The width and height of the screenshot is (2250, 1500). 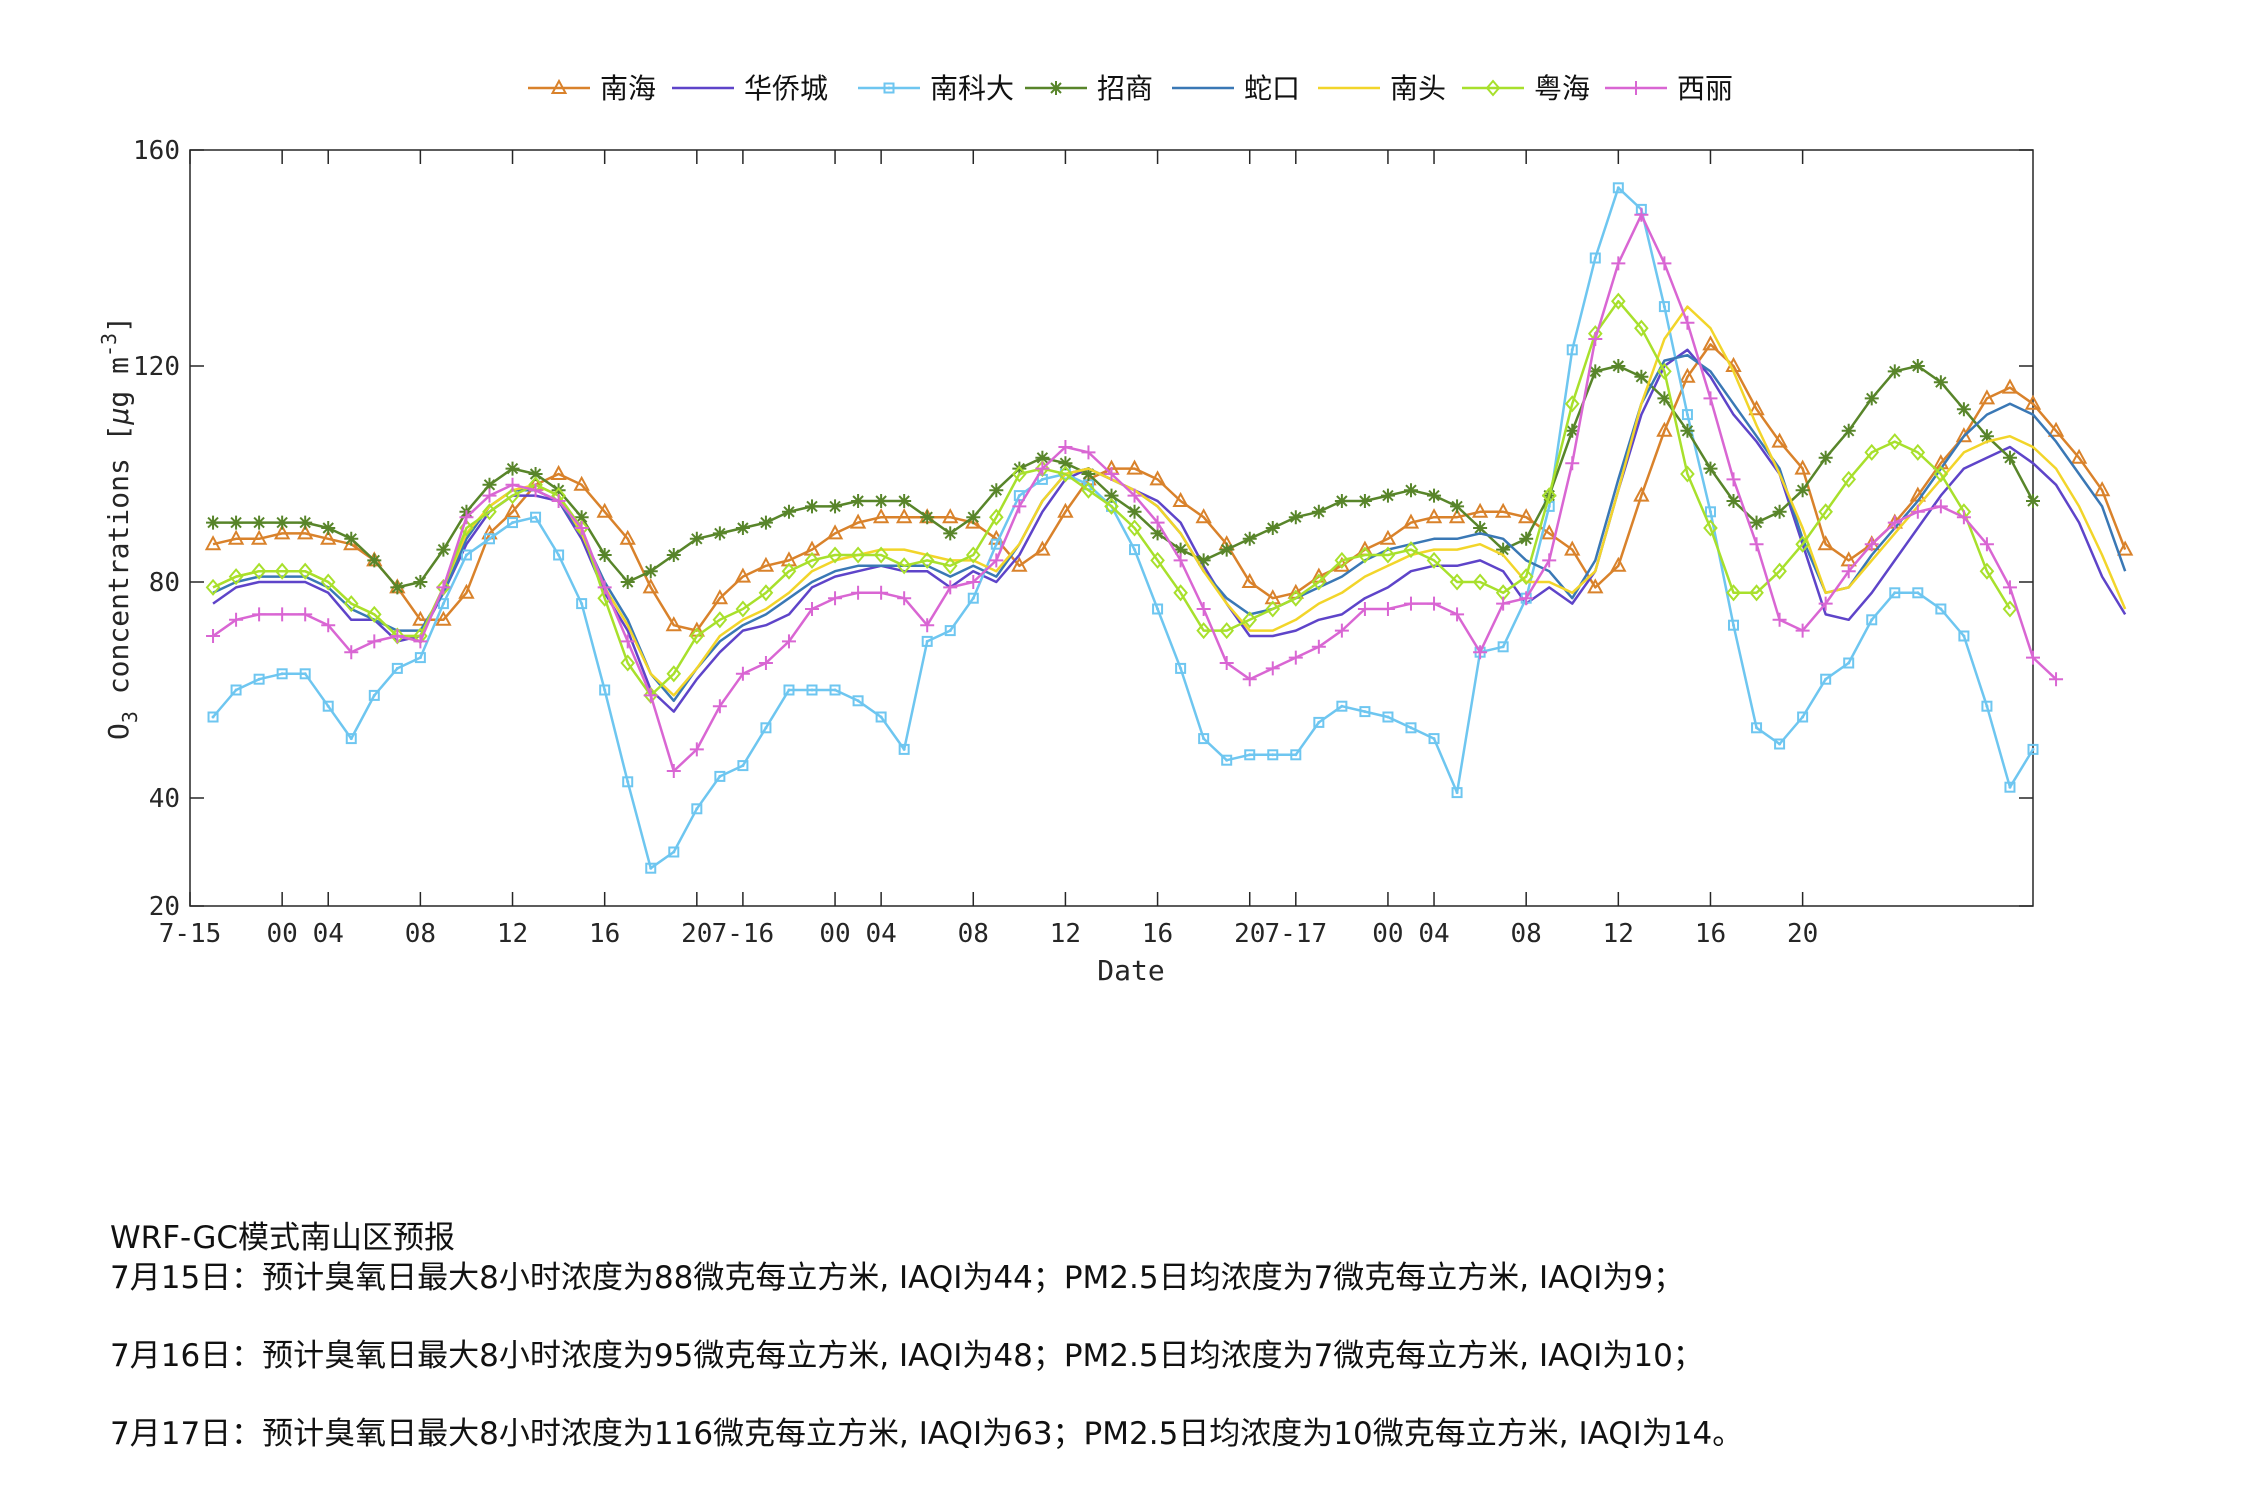 What do you see at coordinates (743, 934) in the screenshot?
I see `x-tick-label: 7-16` at bounding box center [743, 934].